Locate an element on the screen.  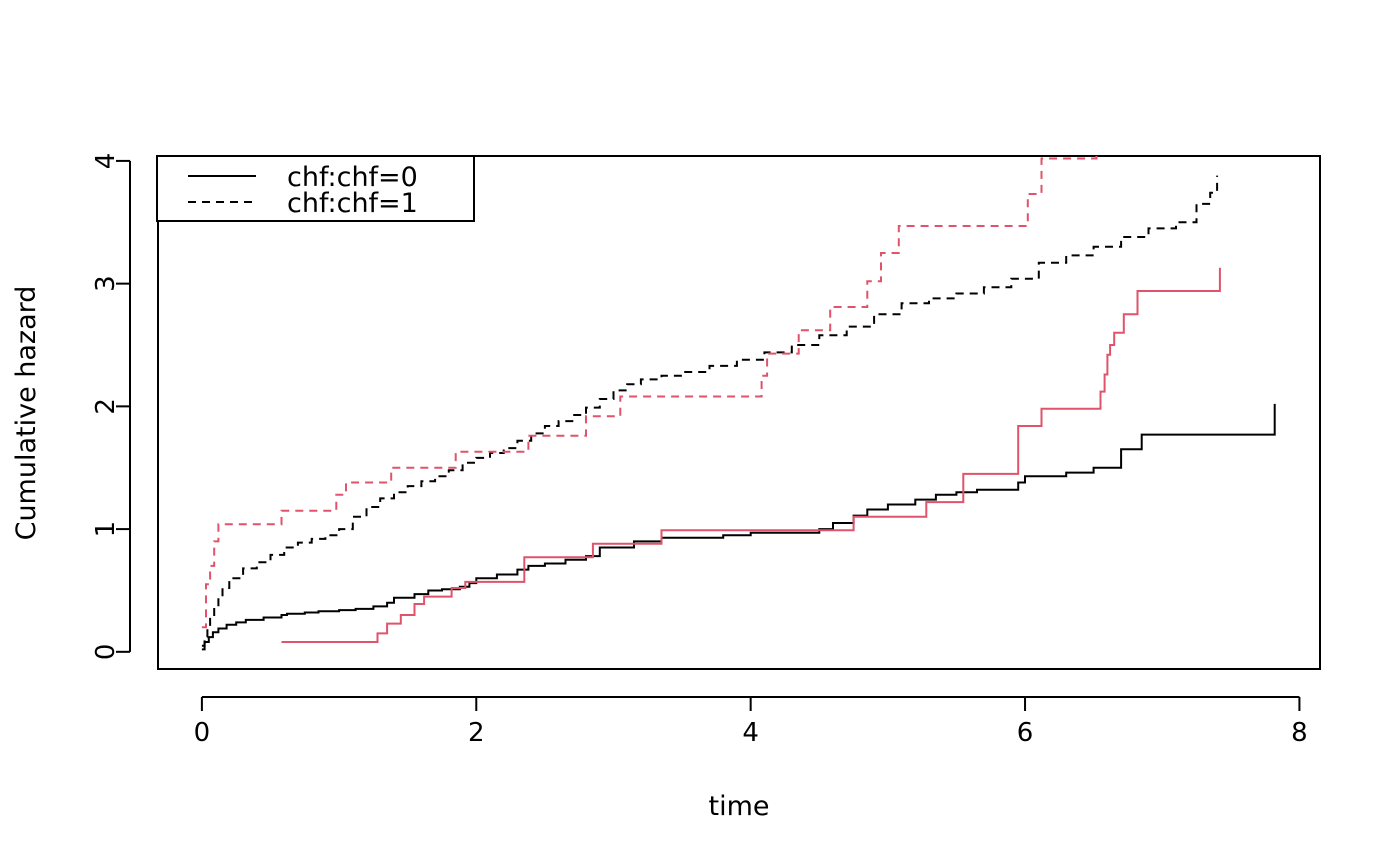
x-axis-title: time is located at coordinates (738, 806).